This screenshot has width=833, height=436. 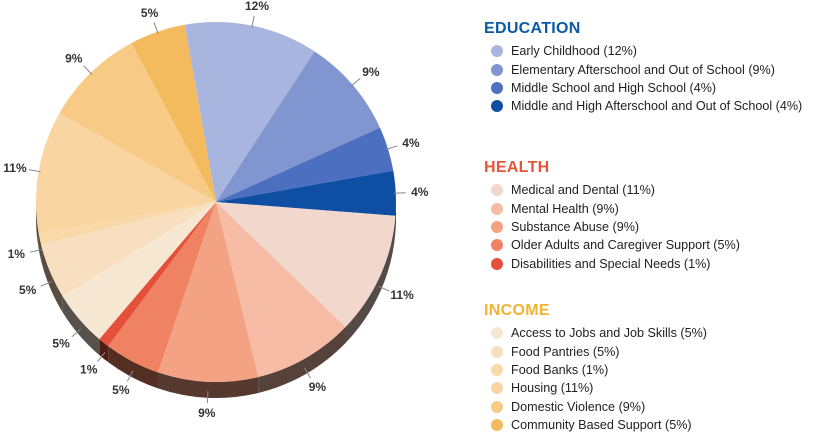 I want to click on legend-label: Middle School and High School (4%), so click(x=614, y=87).